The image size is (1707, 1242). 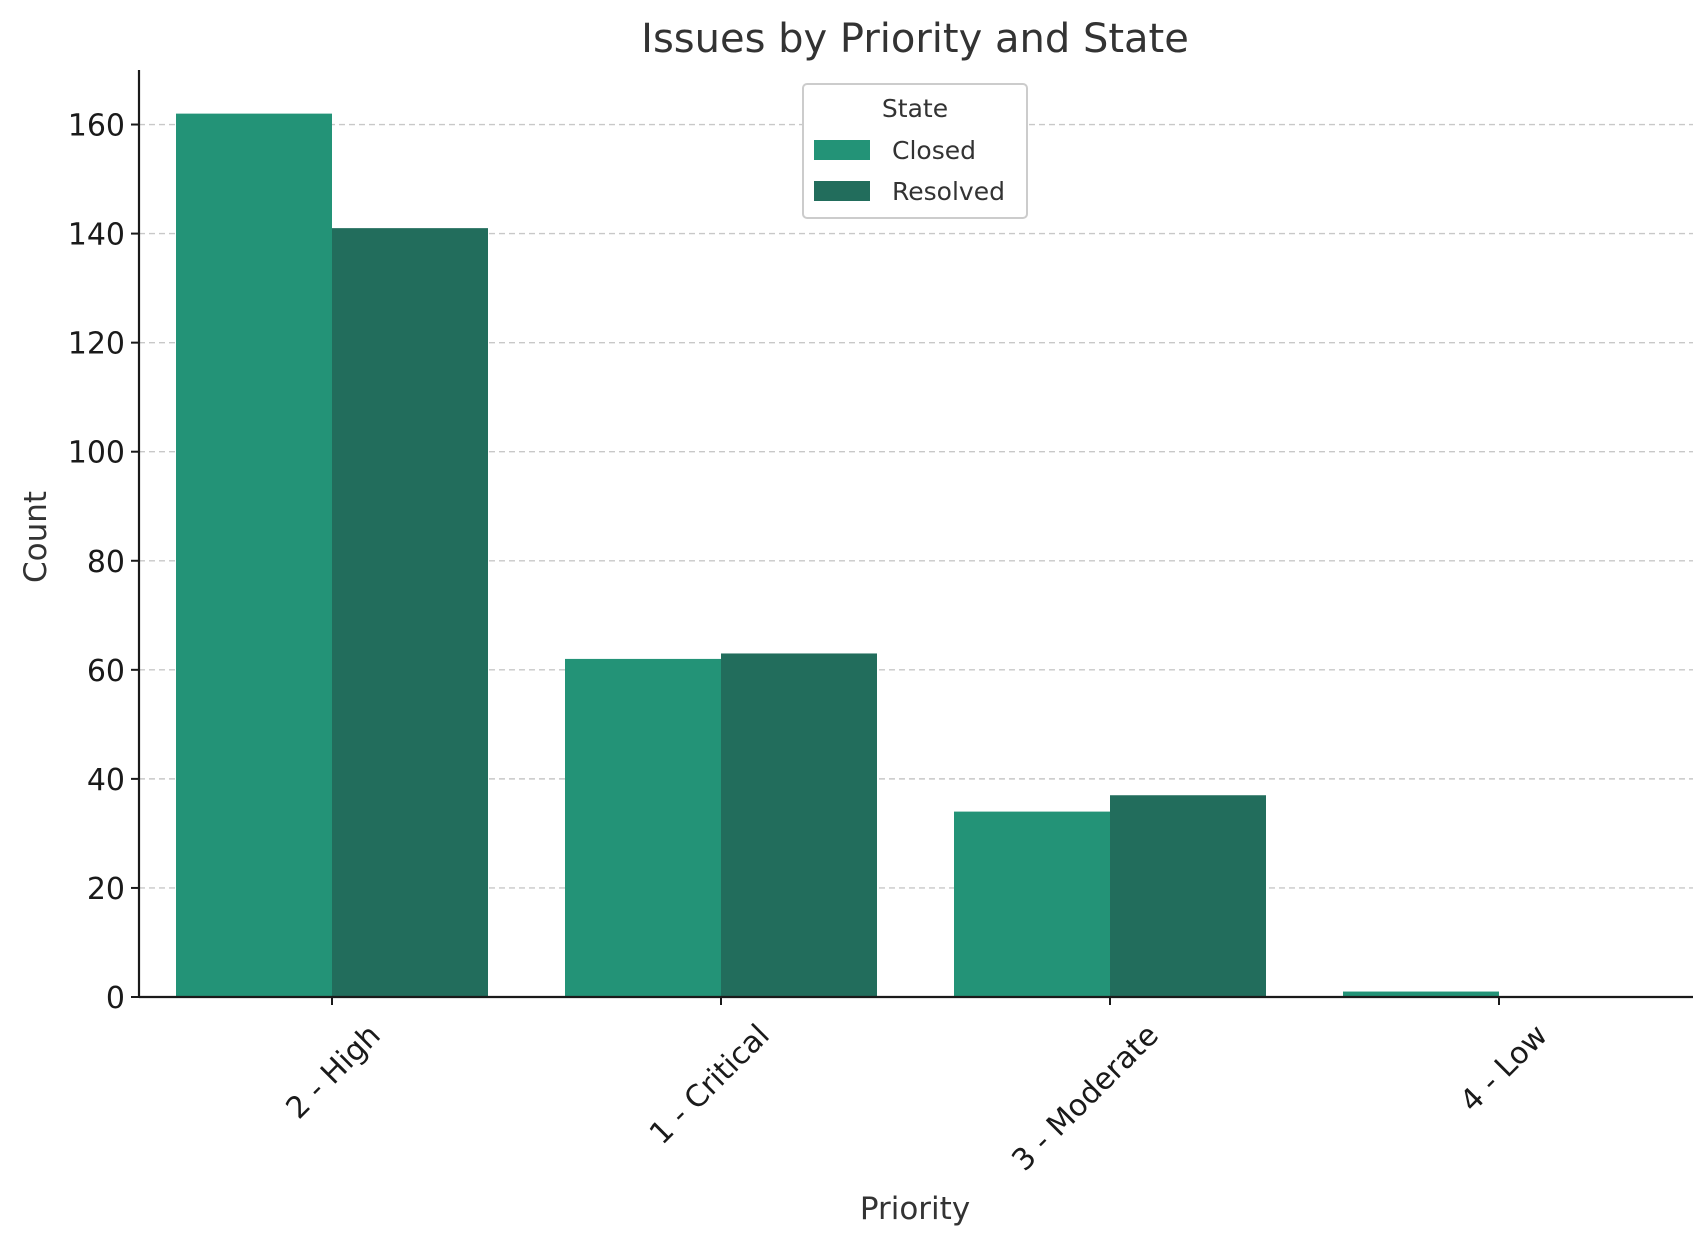 What do you see at coordinates (96, 235) in the screenshot?
I see `y-tick-label: 140` at bounding box center [96, 235].